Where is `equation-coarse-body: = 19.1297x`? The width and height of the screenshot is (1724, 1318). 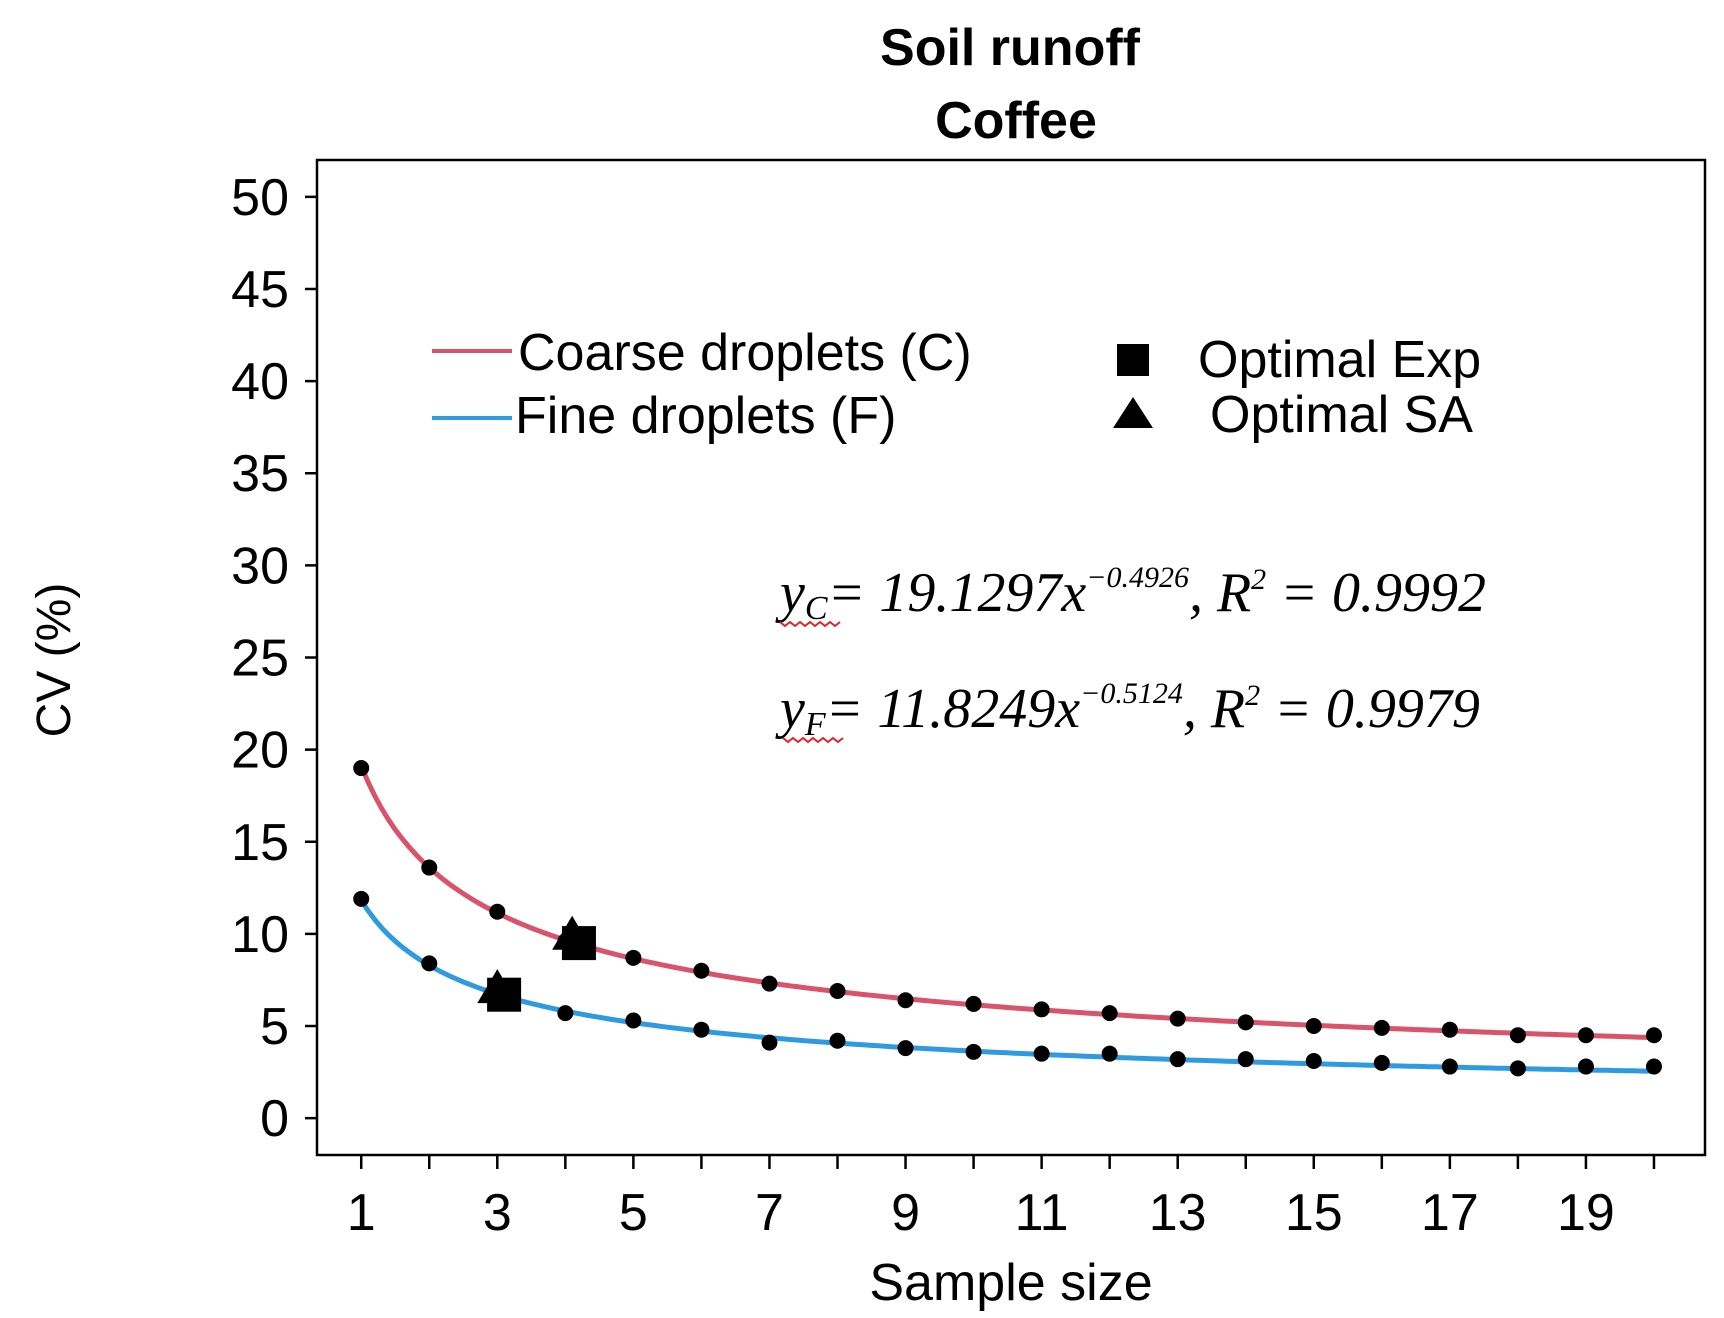
equation-coarse-body: = 19.1297x is located at coordinates (957, 593).